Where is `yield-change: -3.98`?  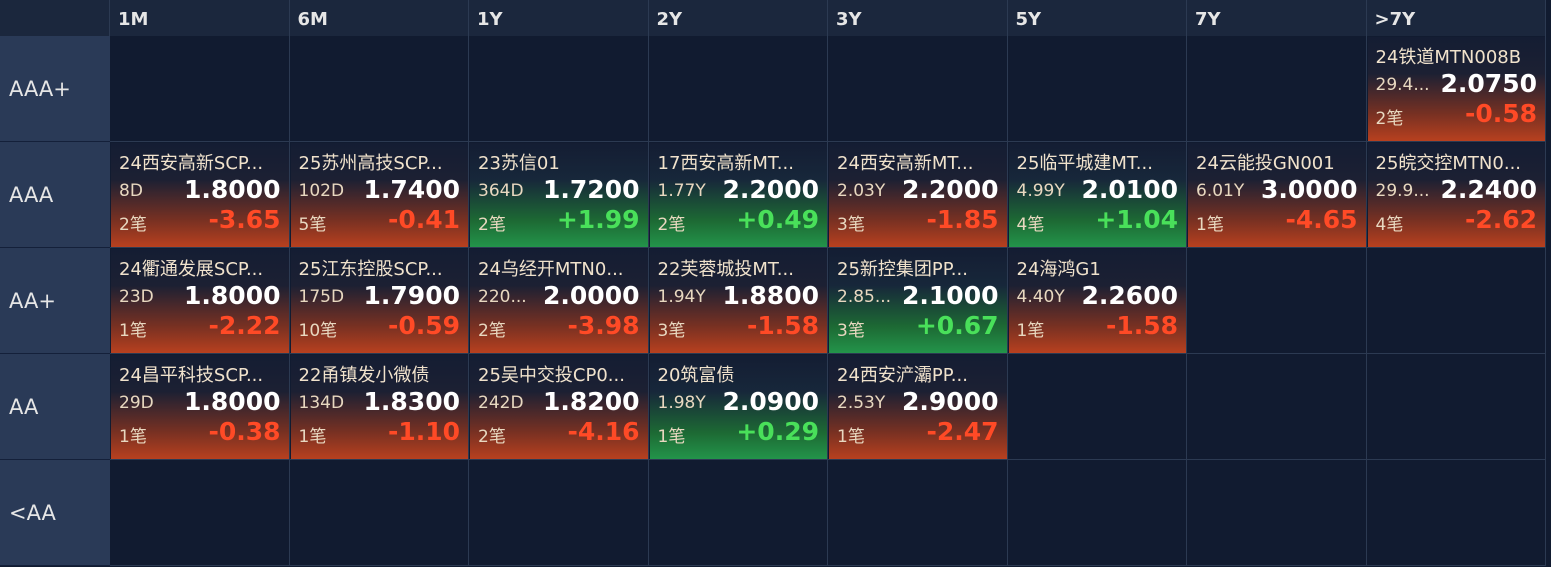
yield-change: -3.98 is located at coordinates (603, 325).